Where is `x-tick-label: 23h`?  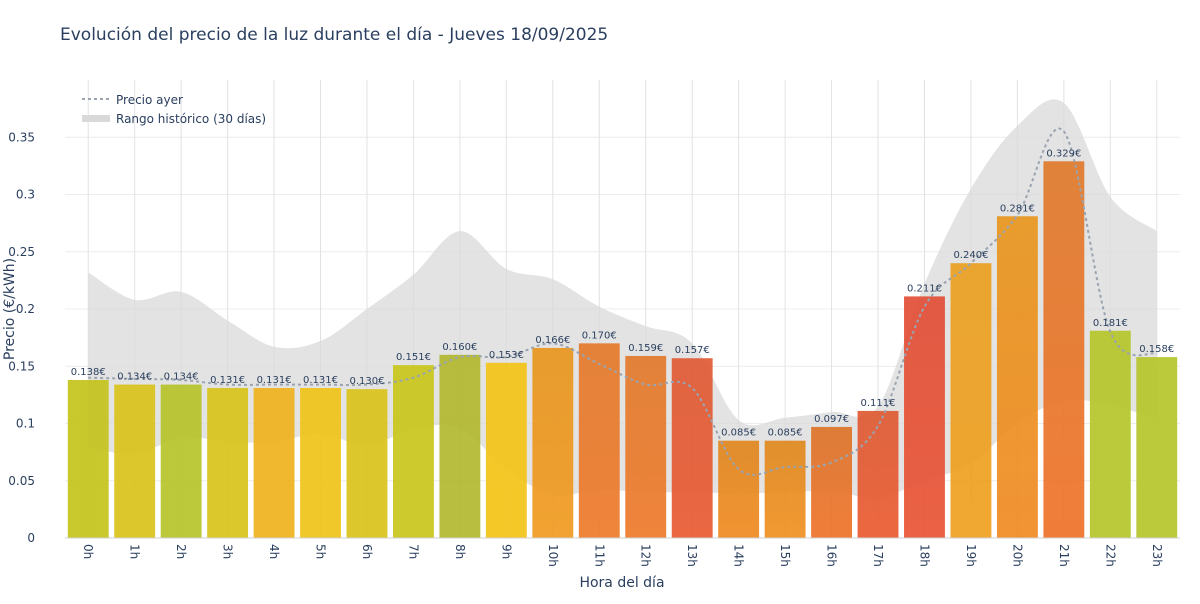
x-tick-label: 23h is located at coordinates (1157, 555).